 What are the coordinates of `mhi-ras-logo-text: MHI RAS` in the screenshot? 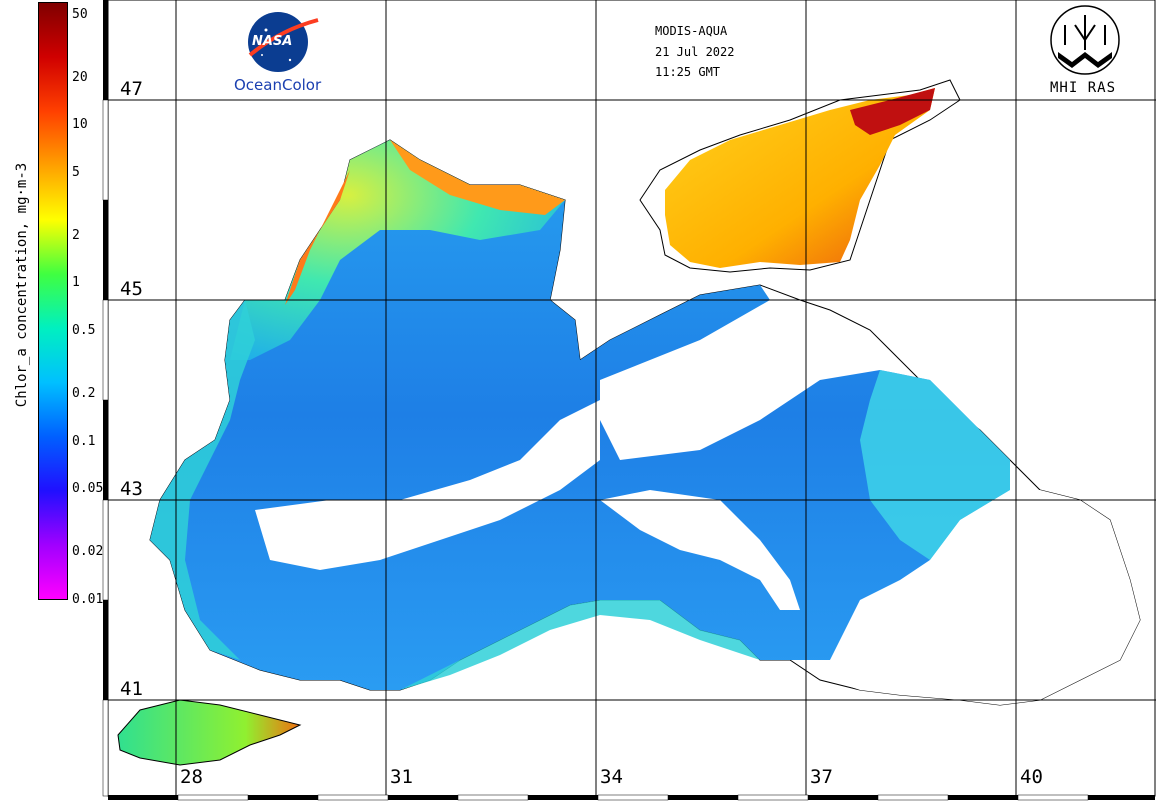 It's located at (1083, 88).